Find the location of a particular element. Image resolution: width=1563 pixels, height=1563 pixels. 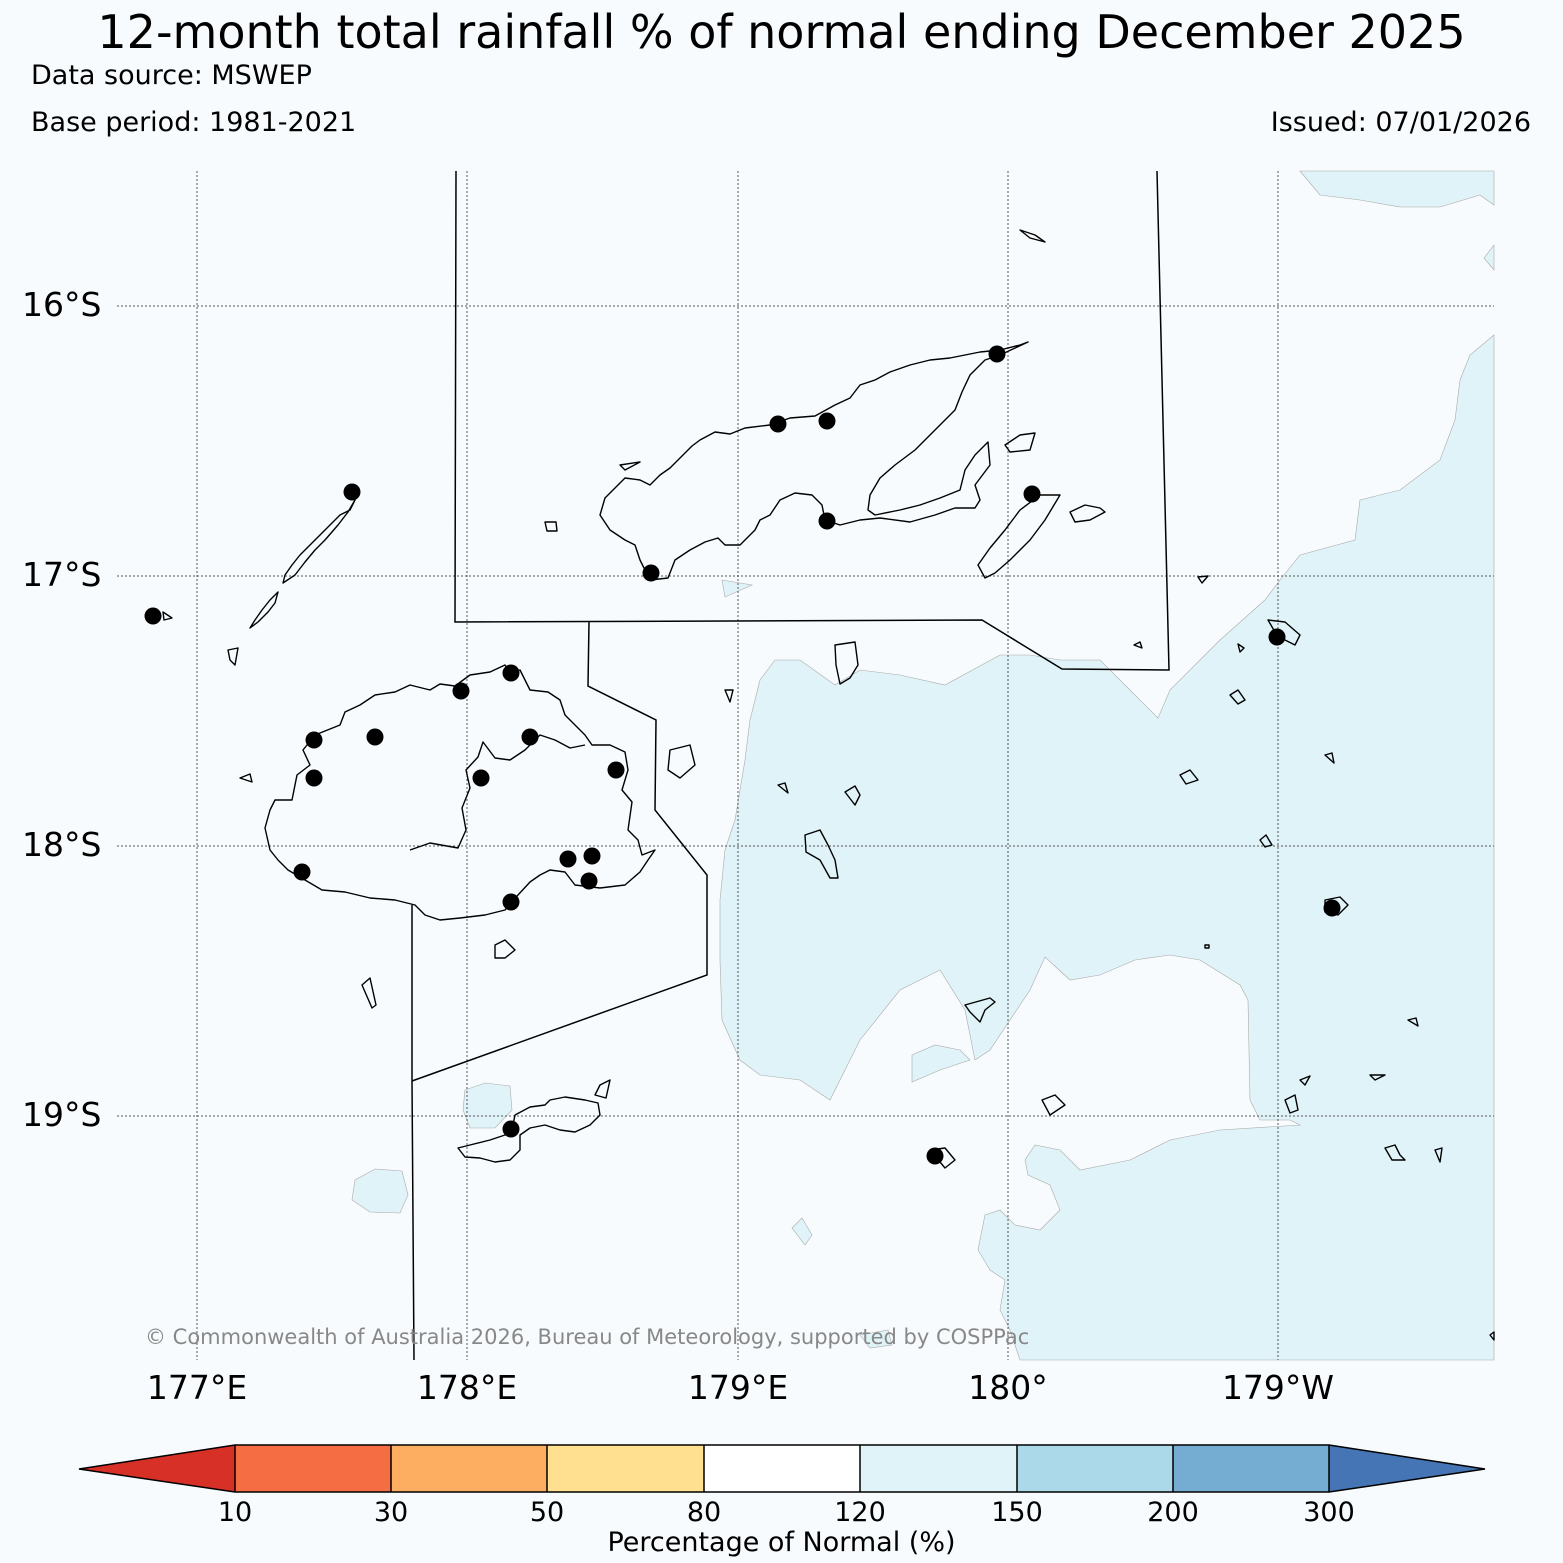

lon-label-180: 180° is located at coordinates (1008, 1387).